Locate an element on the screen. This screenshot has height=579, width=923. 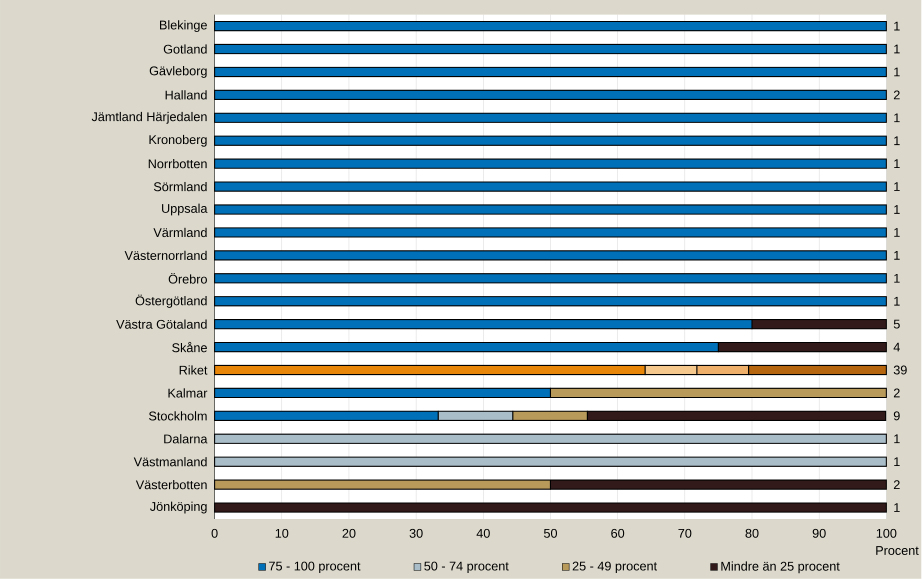
y-tick-label: Riket is located at coordinates (194, 370).